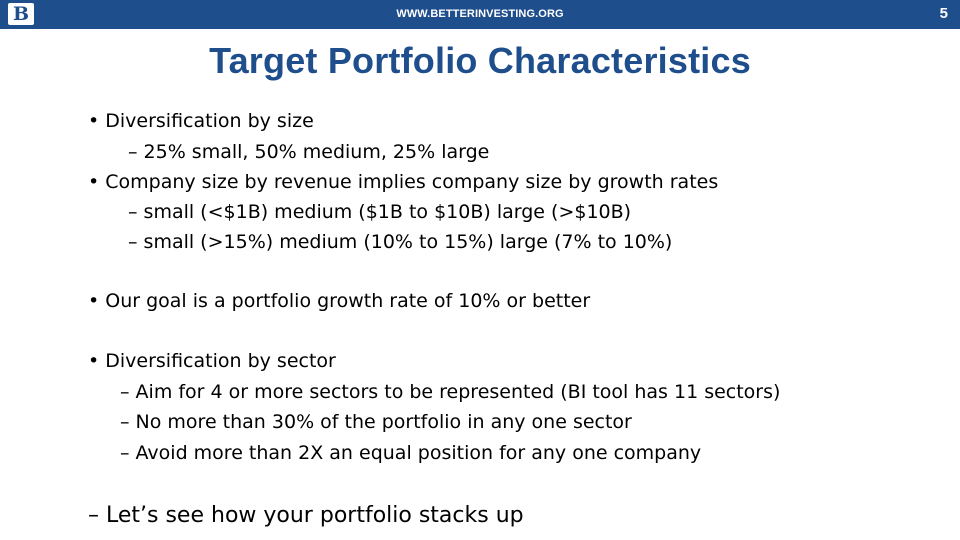  What do you see at coordinates (943, 13) in the screenshot?
I see `page-number: 5` at bounding box center [943, 13].